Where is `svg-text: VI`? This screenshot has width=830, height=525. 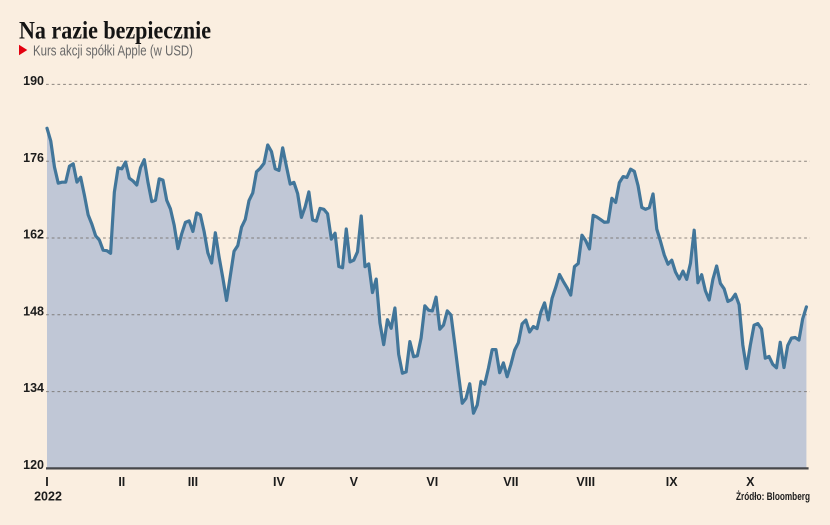
svg-text: VI is located at coordinates (432, 482).